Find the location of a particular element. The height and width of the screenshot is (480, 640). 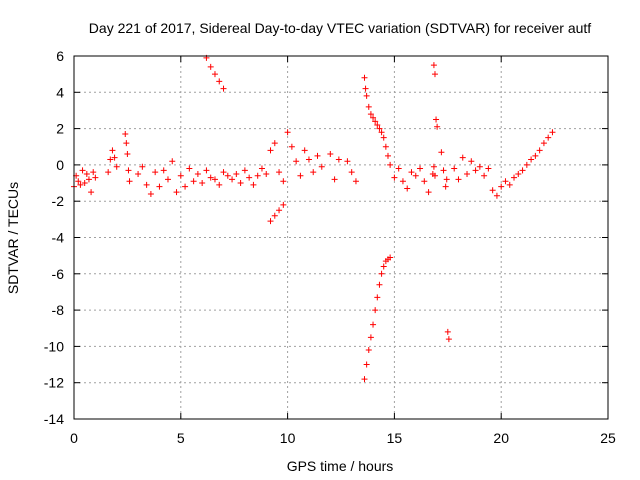

x-tick-label: 15 is located at coordinates (395, 438).